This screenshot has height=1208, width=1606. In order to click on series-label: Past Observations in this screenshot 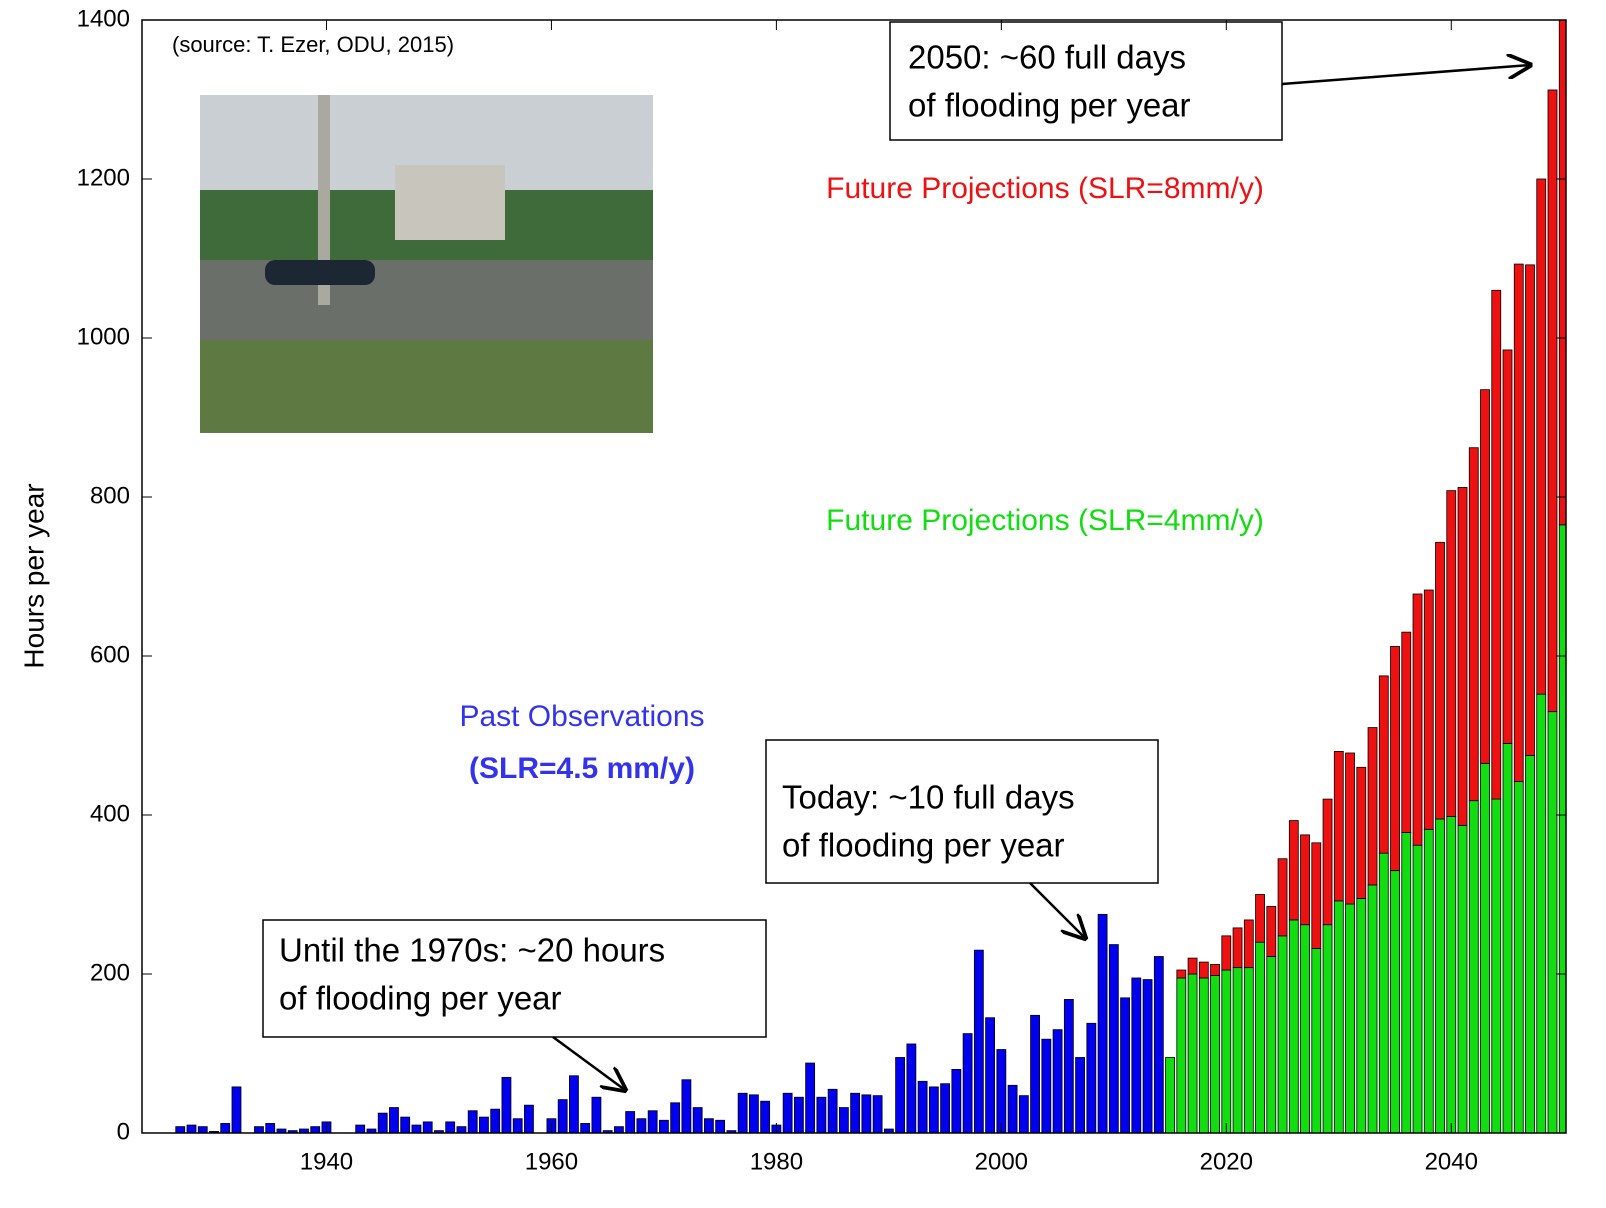, I will do `click(581, 716)`.